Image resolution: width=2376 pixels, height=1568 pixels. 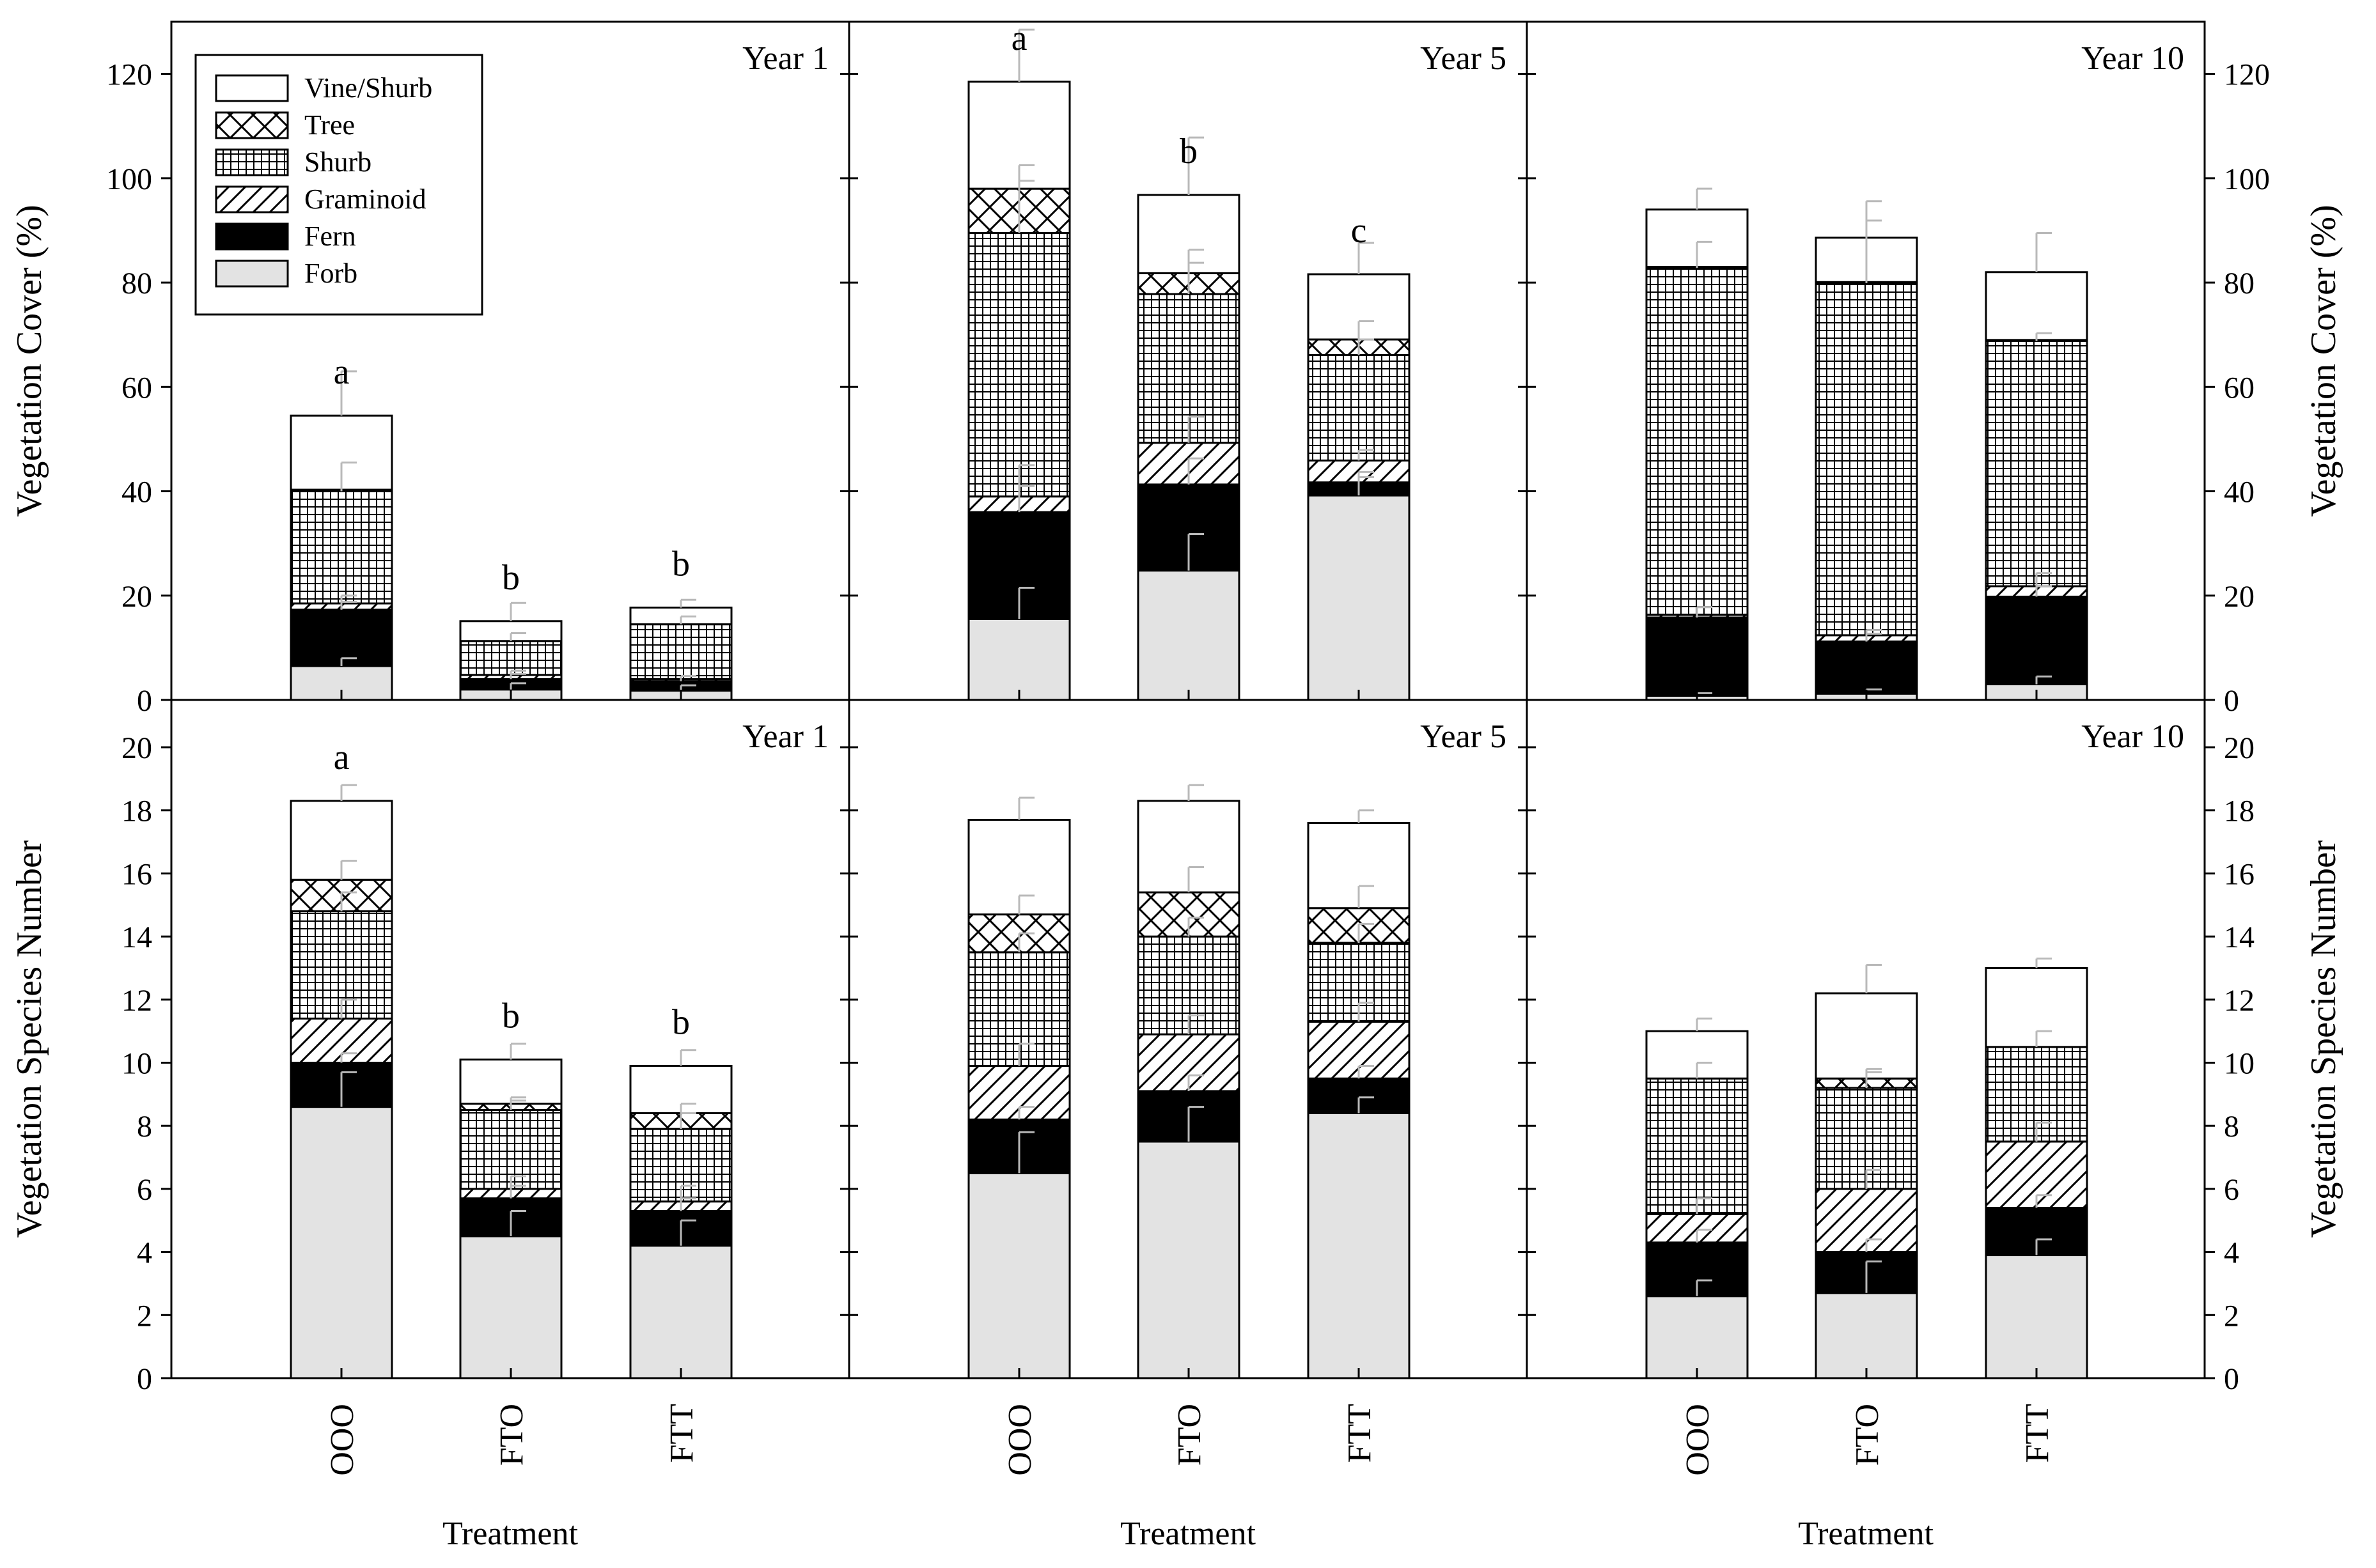 I want to click on legend-label-forb: Forb, so click(x=330, y=274).